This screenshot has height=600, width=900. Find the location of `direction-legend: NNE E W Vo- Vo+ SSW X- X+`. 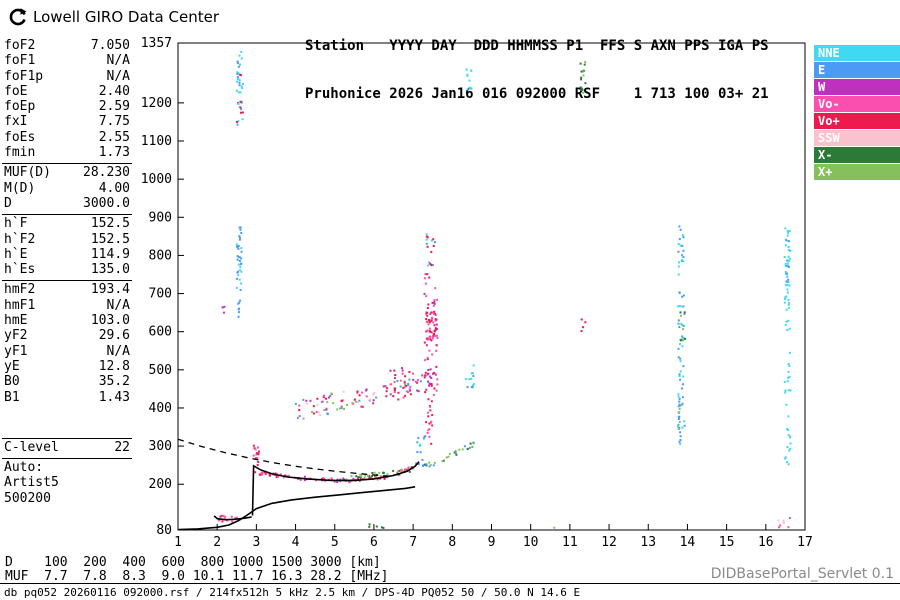

direction-legend: NNE E W Vo- Vo+ SSW X- X+ is located at coordinates (857, 113).